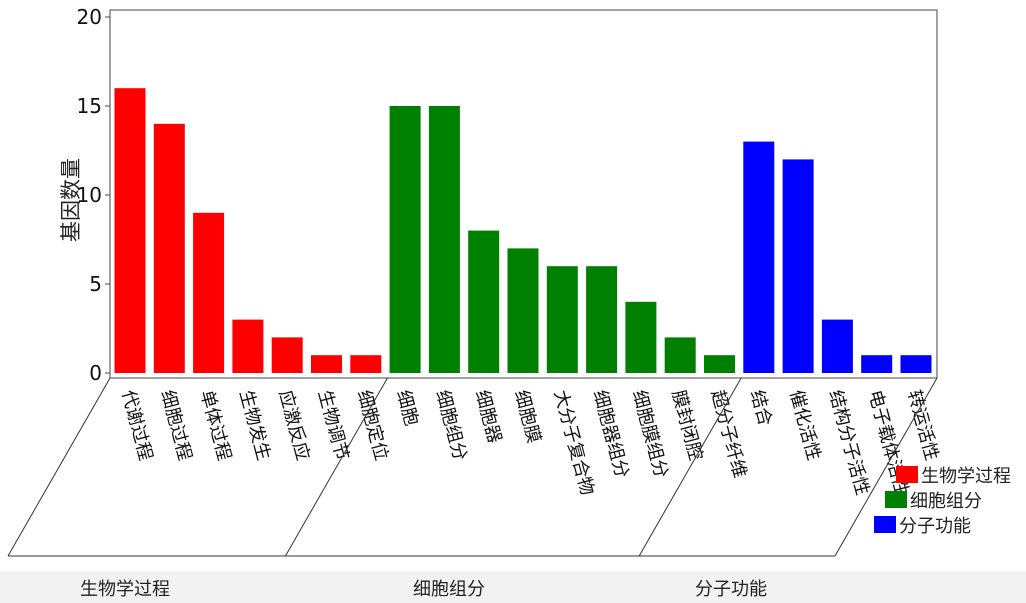 Image resolution: width=1026 pixels, height=603 pixels. I want to click on category-label: 细胞定位, so click(372, 425).